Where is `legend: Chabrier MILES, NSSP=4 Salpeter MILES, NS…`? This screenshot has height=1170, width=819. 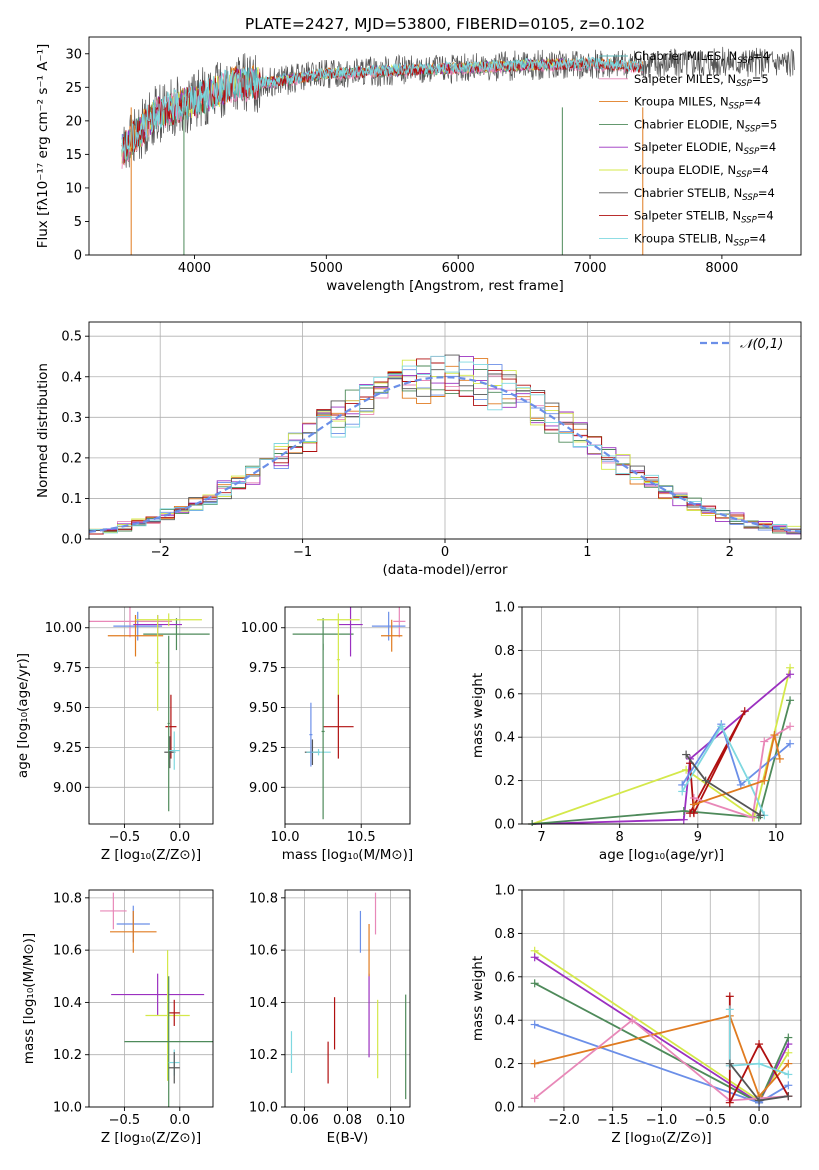
legend: Chabrier MILES, NSSP=4 Salpeter MILES, NS… is located at coordinates (688, 148).